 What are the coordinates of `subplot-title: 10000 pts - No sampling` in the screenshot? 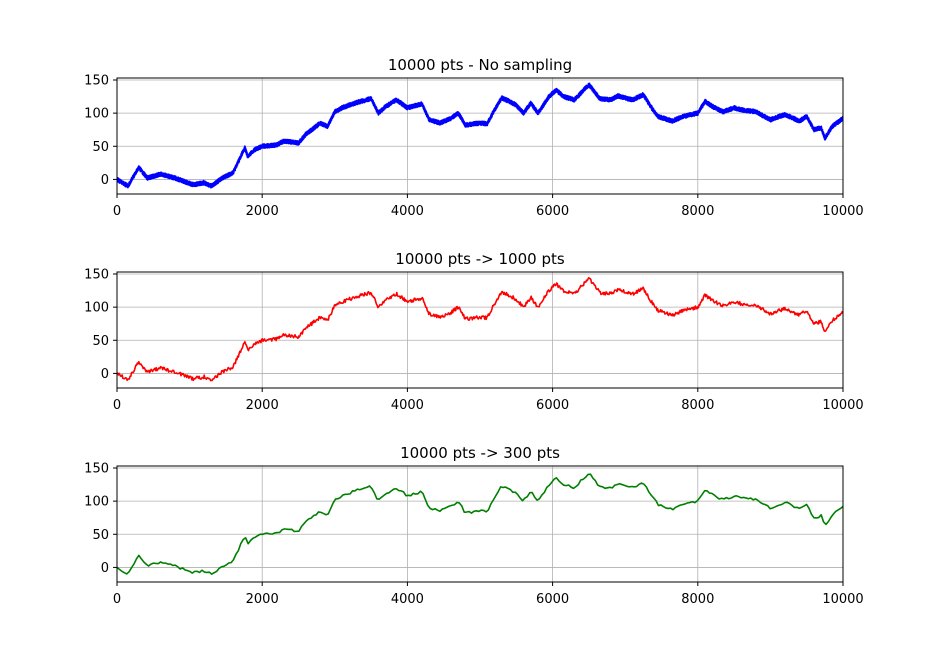 It's located at (480, 65).